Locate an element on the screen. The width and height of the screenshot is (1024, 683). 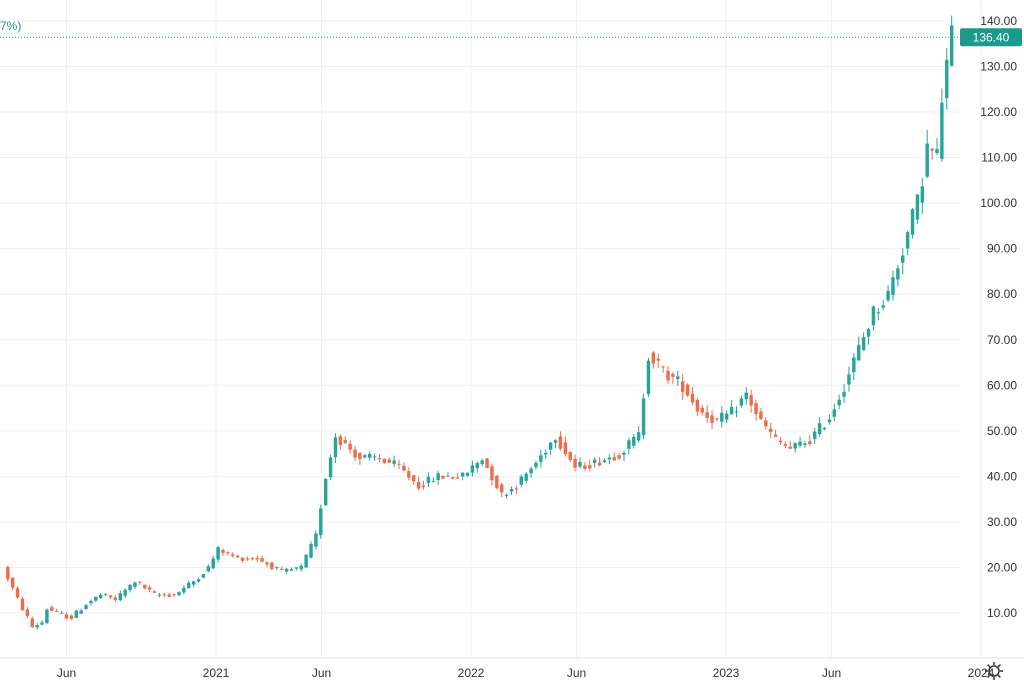
gear-icon is located at coordinates (994, 671).